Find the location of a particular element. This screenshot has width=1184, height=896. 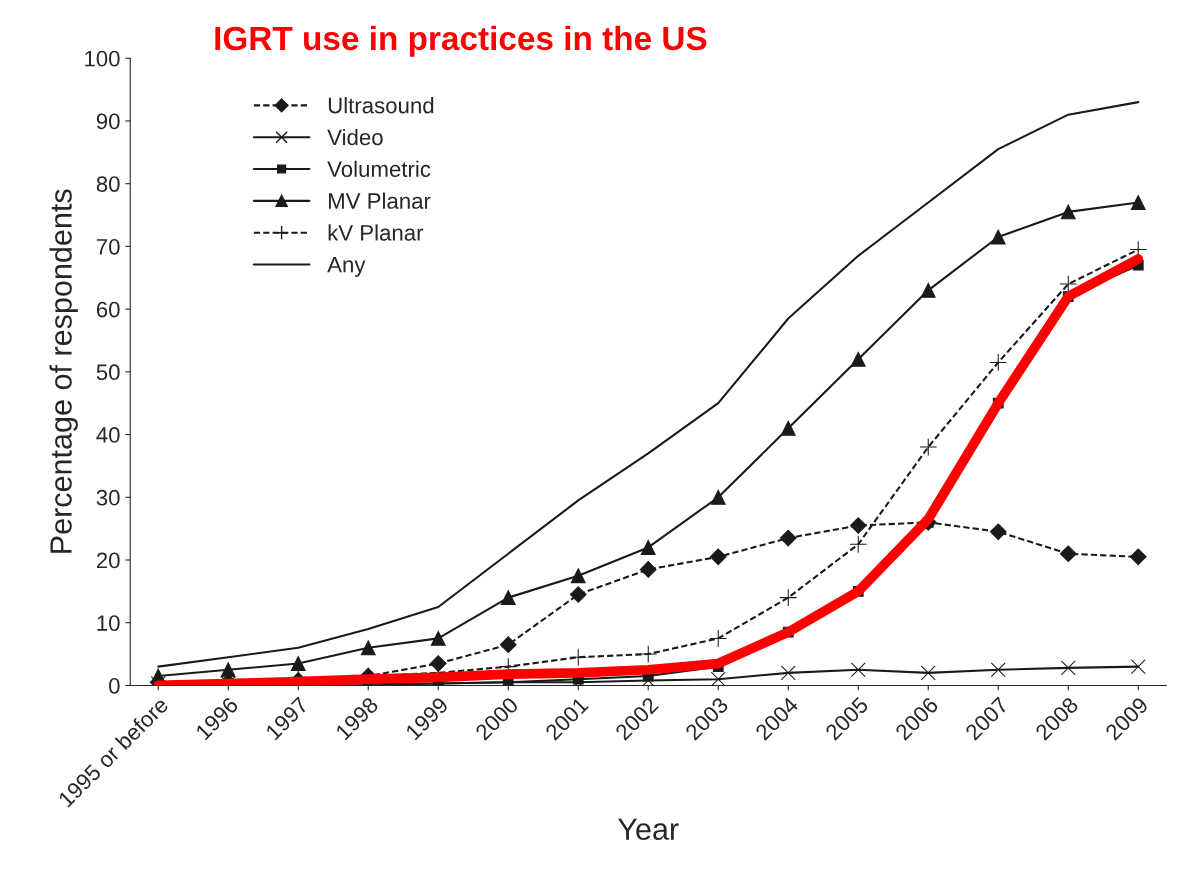

legend-label: Any is located at coordinates (346, 267).